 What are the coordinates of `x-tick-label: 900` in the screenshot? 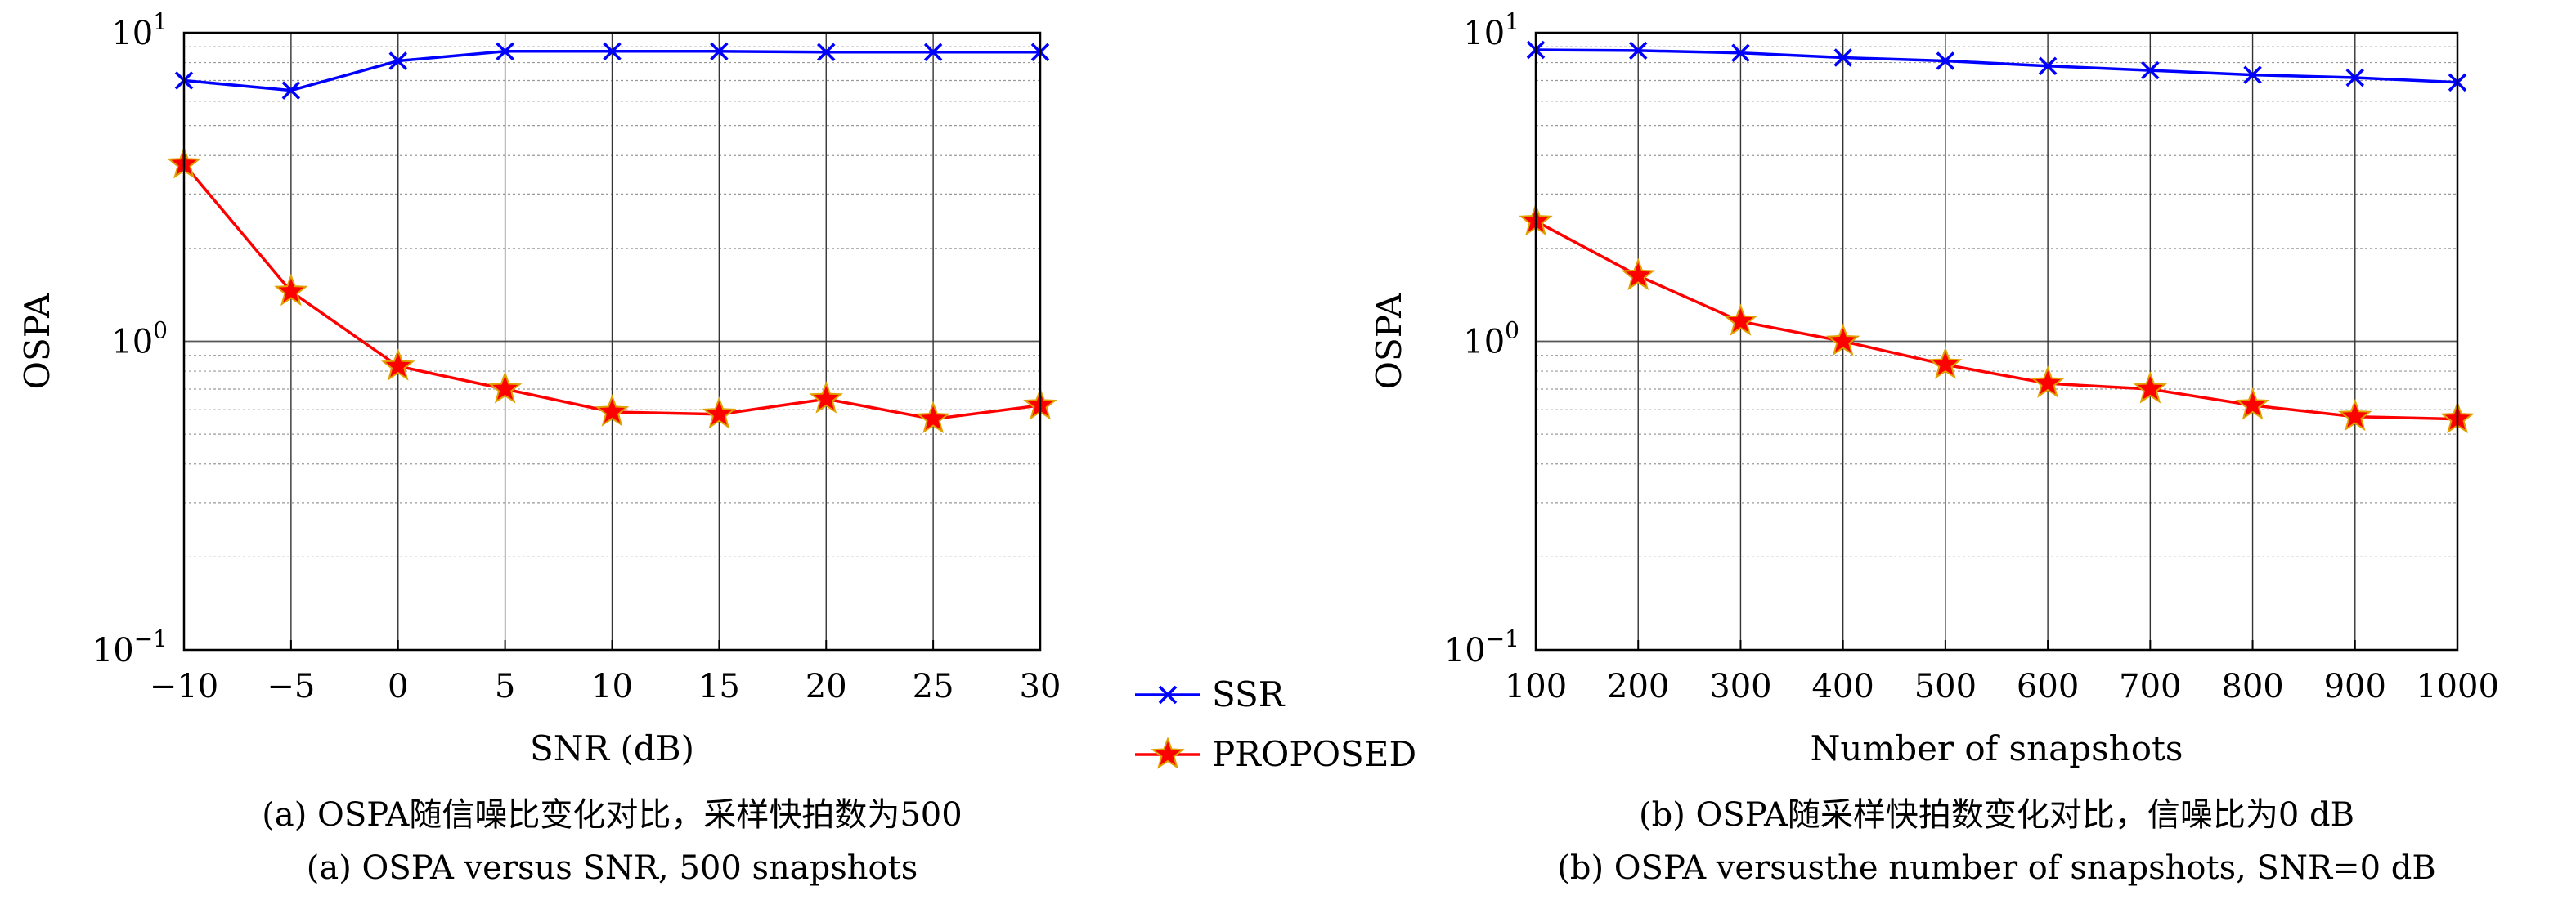 It's located at (2355, 687).